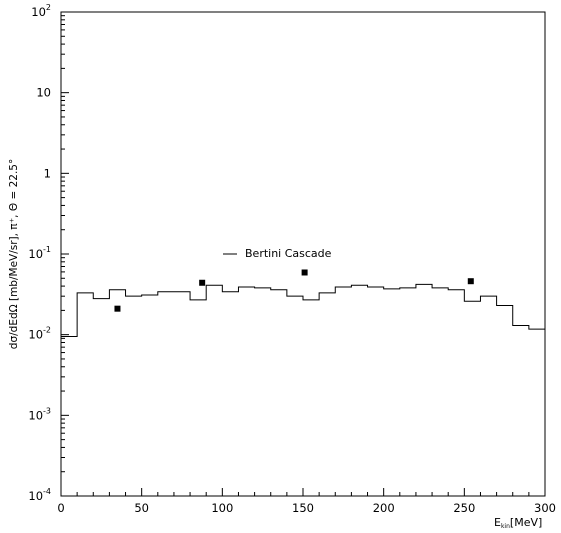  I want to click on x-tick-label: 250, so click(464, 508).